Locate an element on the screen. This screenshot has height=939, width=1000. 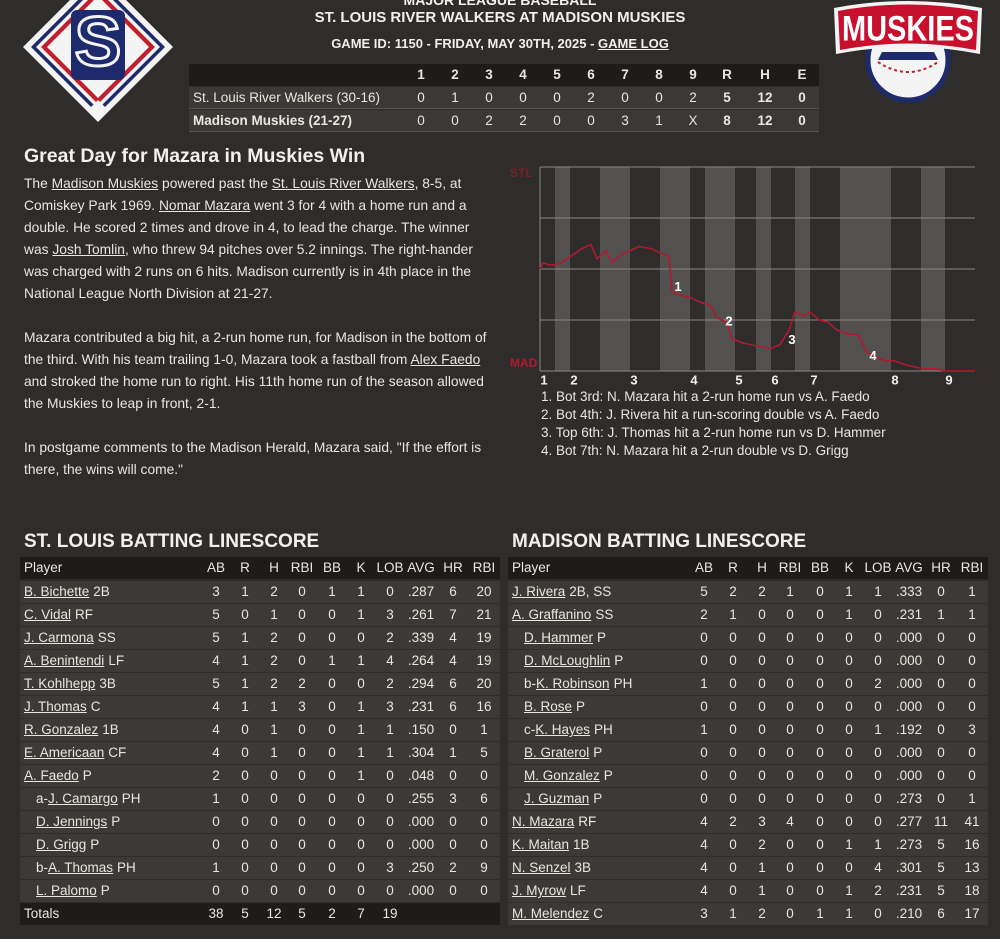
player-link: L. Palomo is located at coordinates (66, 890).